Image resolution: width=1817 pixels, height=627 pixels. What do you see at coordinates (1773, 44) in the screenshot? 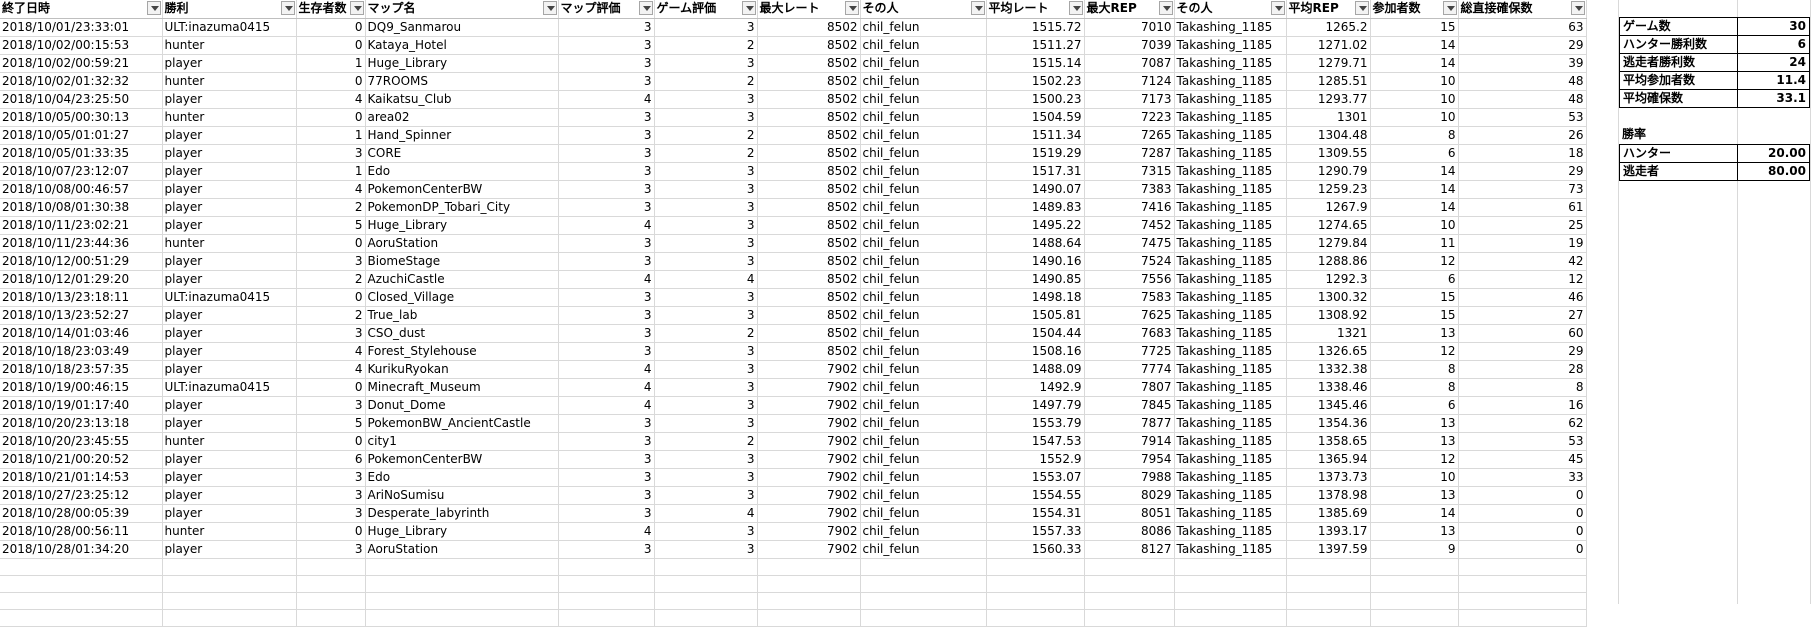
I see `summary-value: 6` at bounding box center [1773, 44].